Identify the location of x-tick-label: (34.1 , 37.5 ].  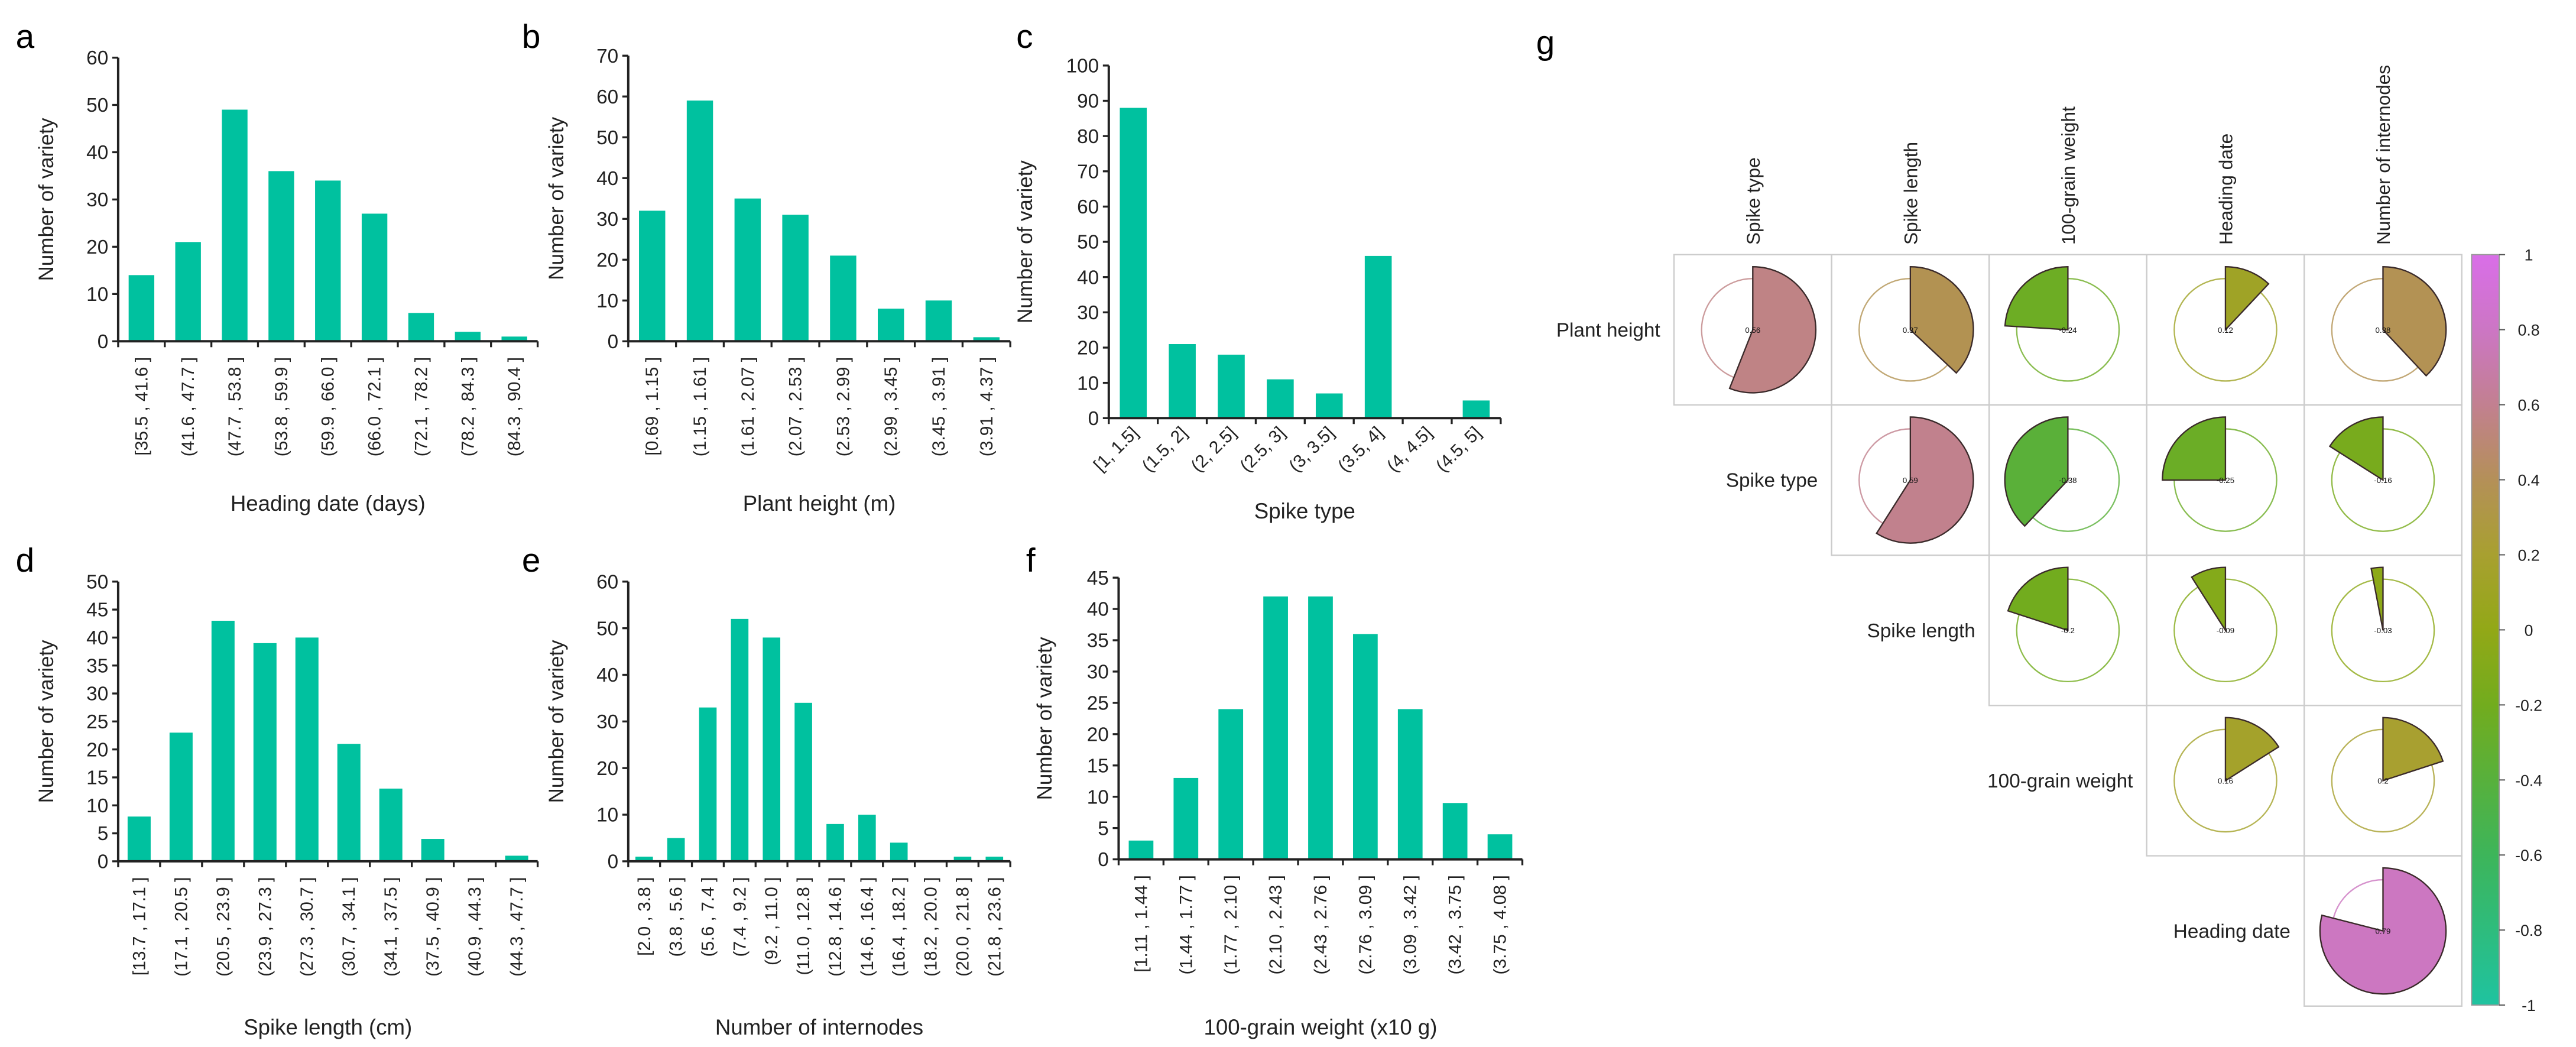
(391, 927).